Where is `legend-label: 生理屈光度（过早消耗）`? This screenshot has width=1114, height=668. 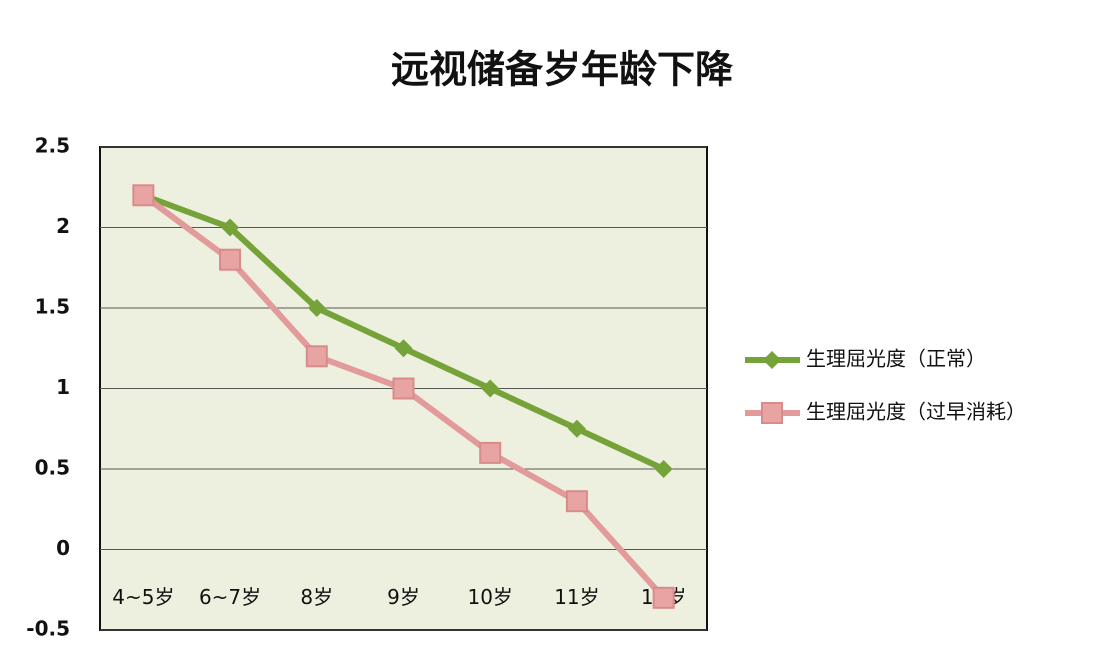
legend-label: 生理屈光度（过早消耗） is located at coordinates (916, 412).